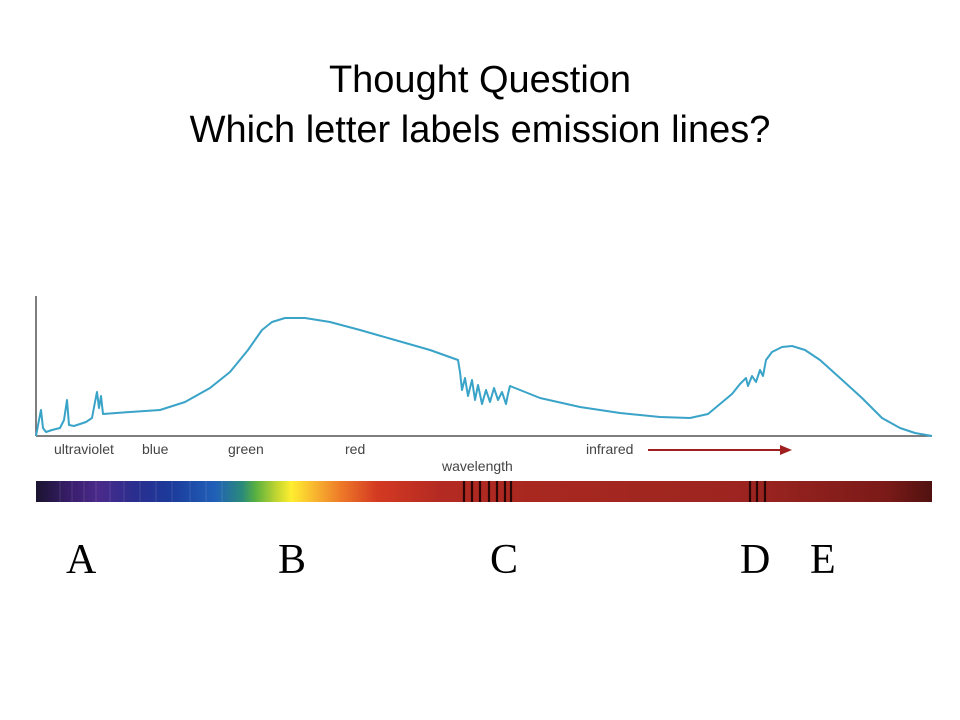 The width and height of the screenshot is (960, 720). Describe the element at coordinates (757, 491) in the screenshot. I see `absorption-lines-d` at that location.